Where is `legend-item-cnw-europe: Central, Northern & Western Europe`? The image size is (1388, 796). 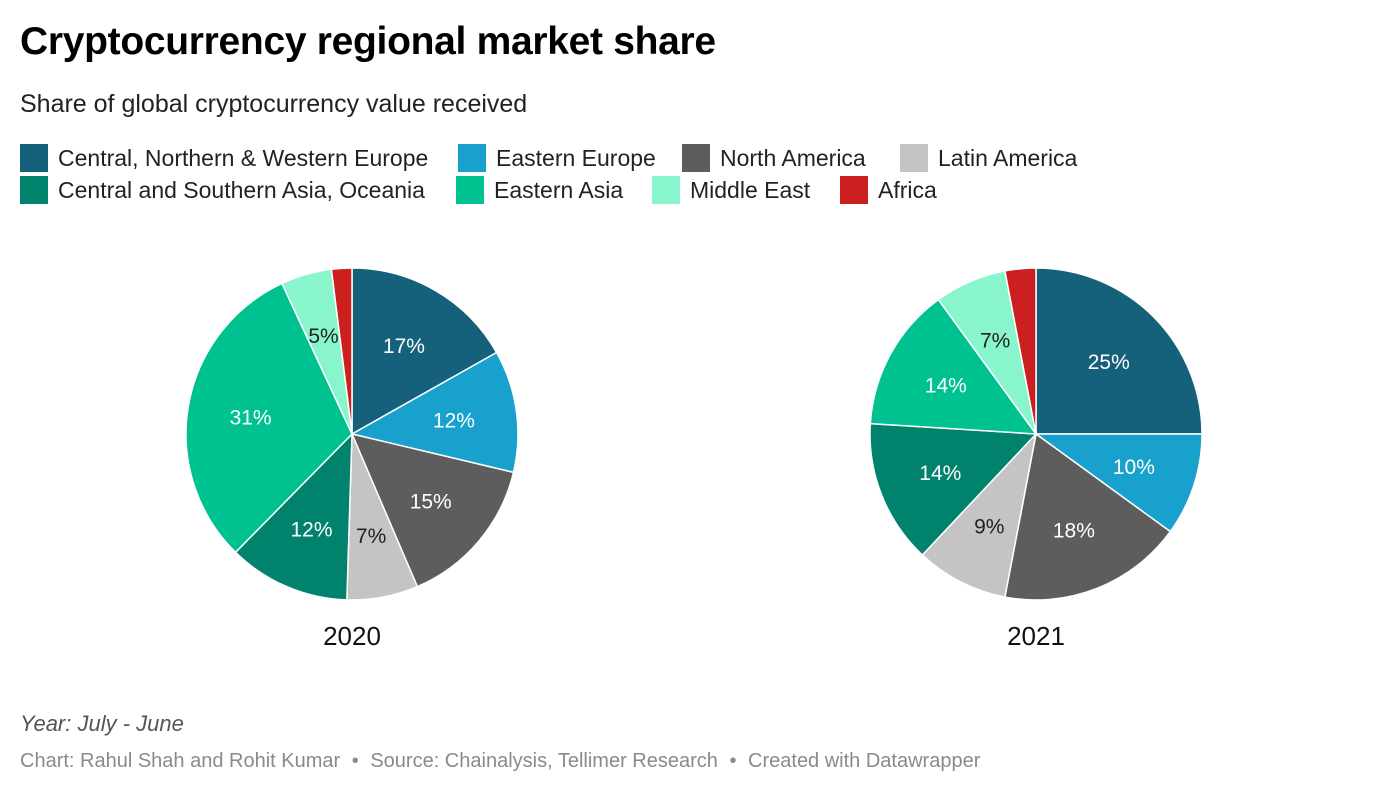 legend-item-cnw-europe: Central, Northern & Western Europe is located at coordinates (224, 158).